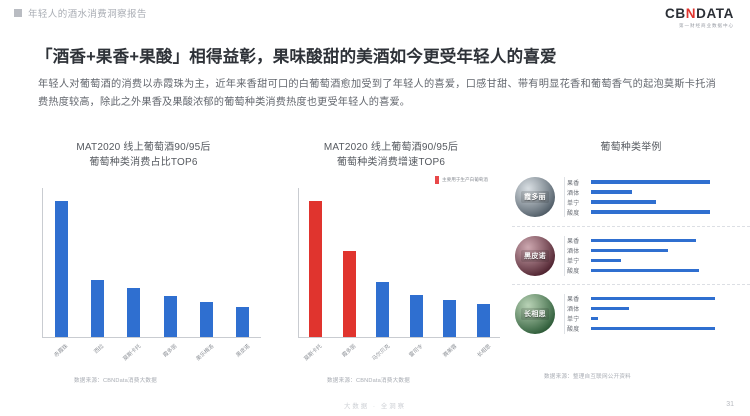 Image resolution: width=750 pixels, height=416 pixels. Describe the element at coordinates (296, 57) in the screenshot. I see `page-title: 「酒香+果香+果酸」相得益彰，果味酸甜的美酒如今更受年轻人的喜爱` at that location.